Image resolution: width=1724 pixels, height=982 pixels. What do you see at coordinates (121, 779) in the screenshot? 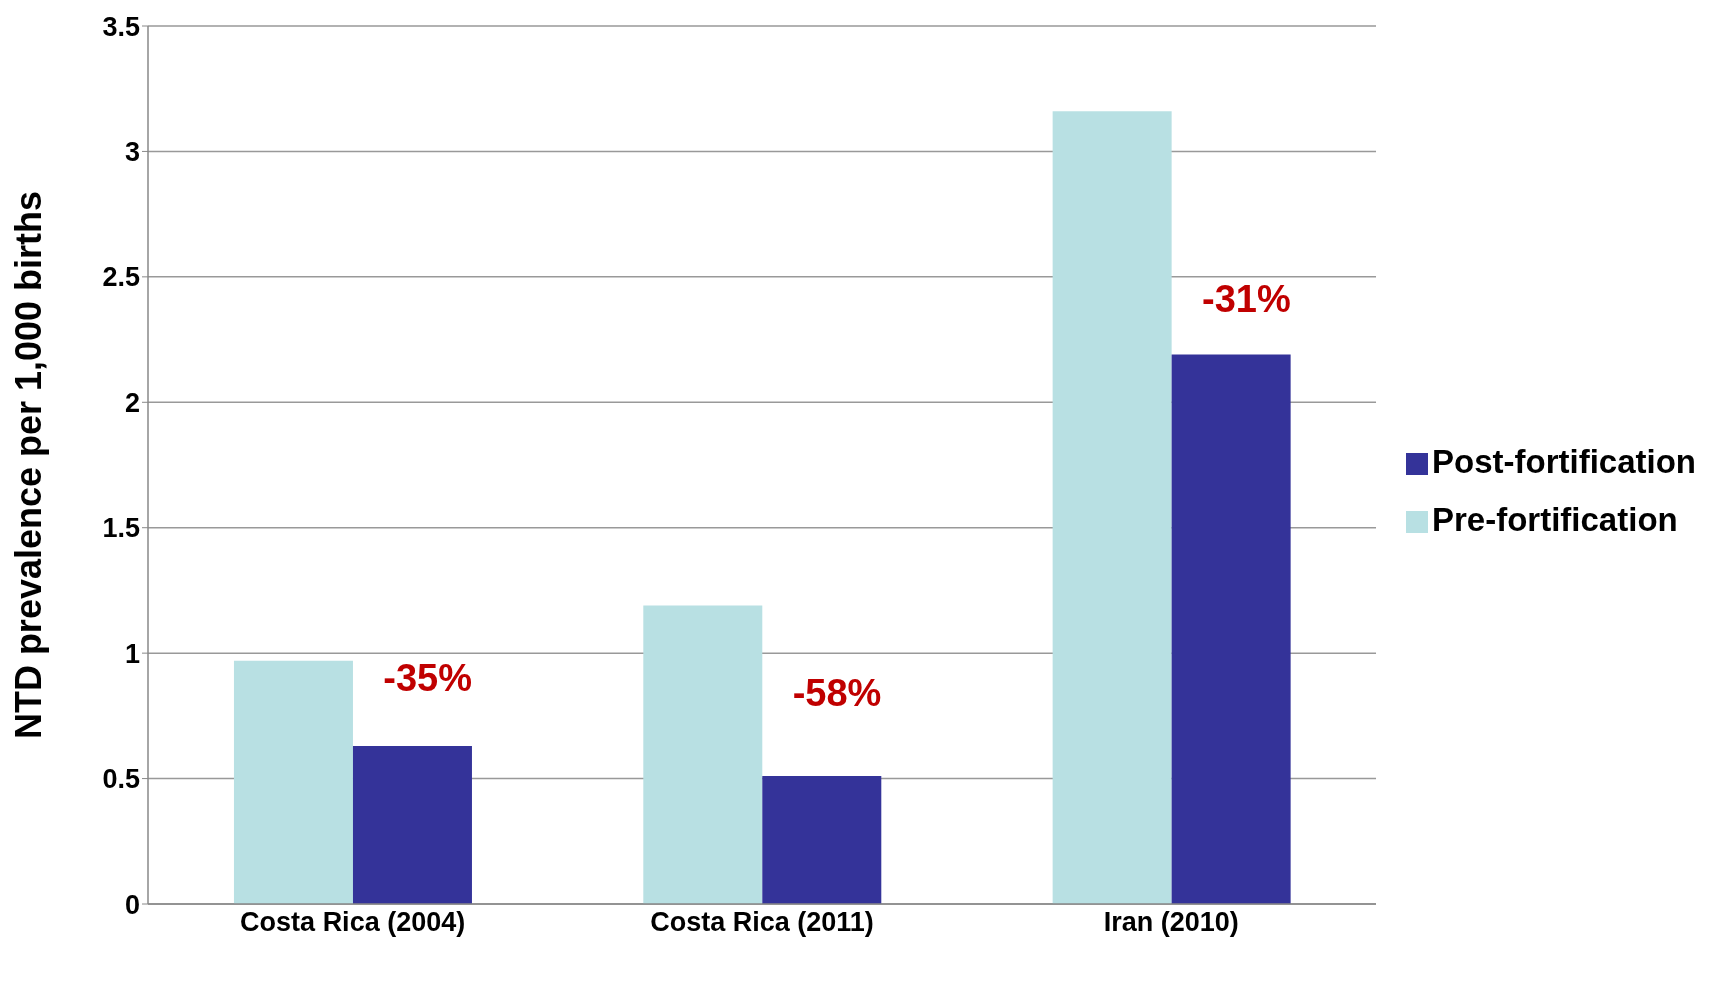
I see `y-tick-label: 0.5` at bounding box center [121, 779].